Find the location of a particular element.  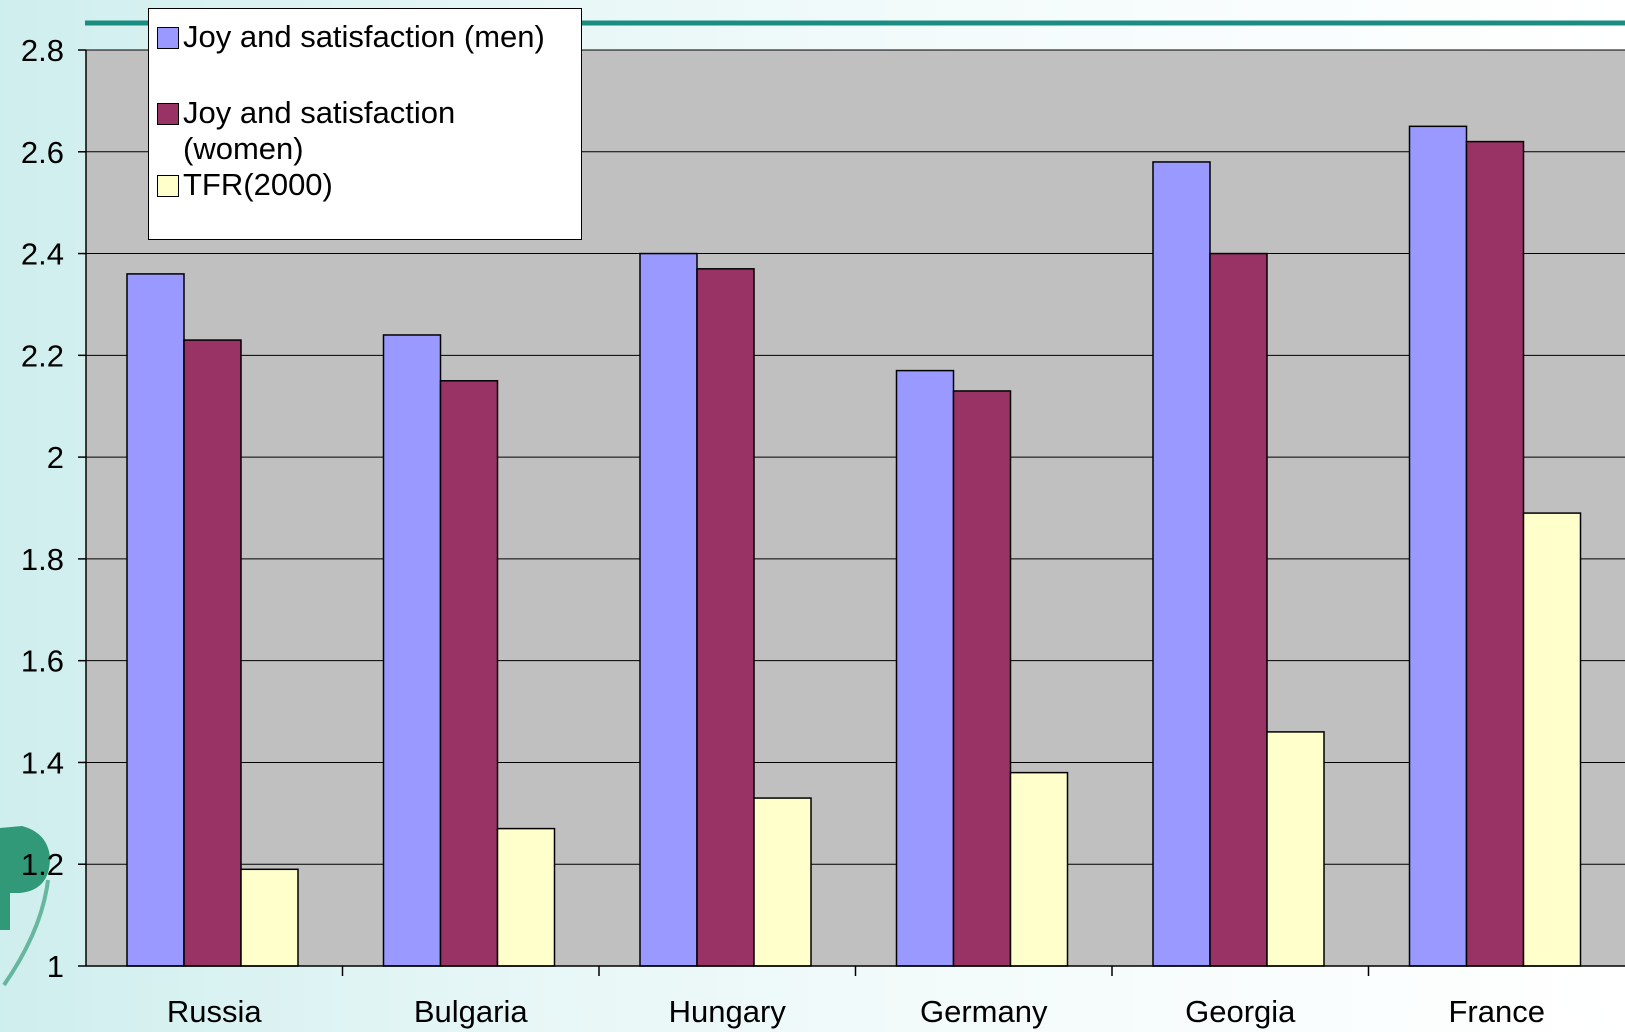

y-tick-label: 2 is located at coordinates (55, 457).